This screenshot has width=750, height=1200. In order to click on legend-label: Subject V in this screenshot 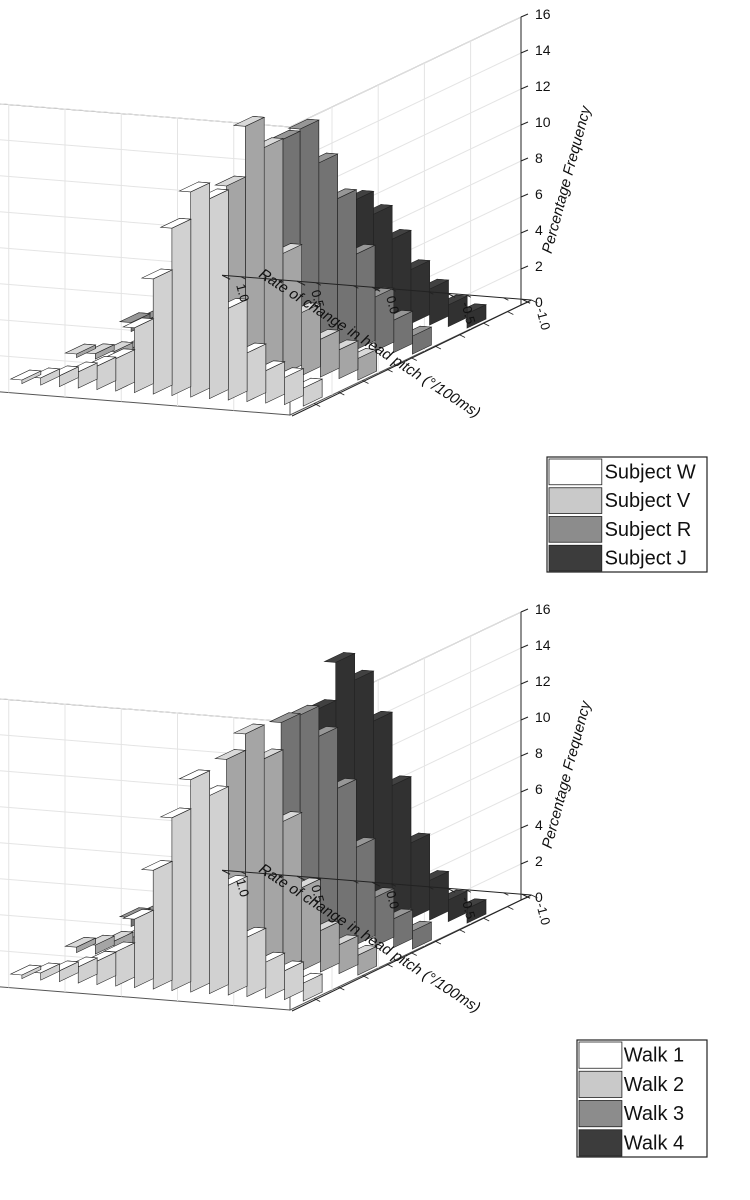, I will do `click(648, 501)`.